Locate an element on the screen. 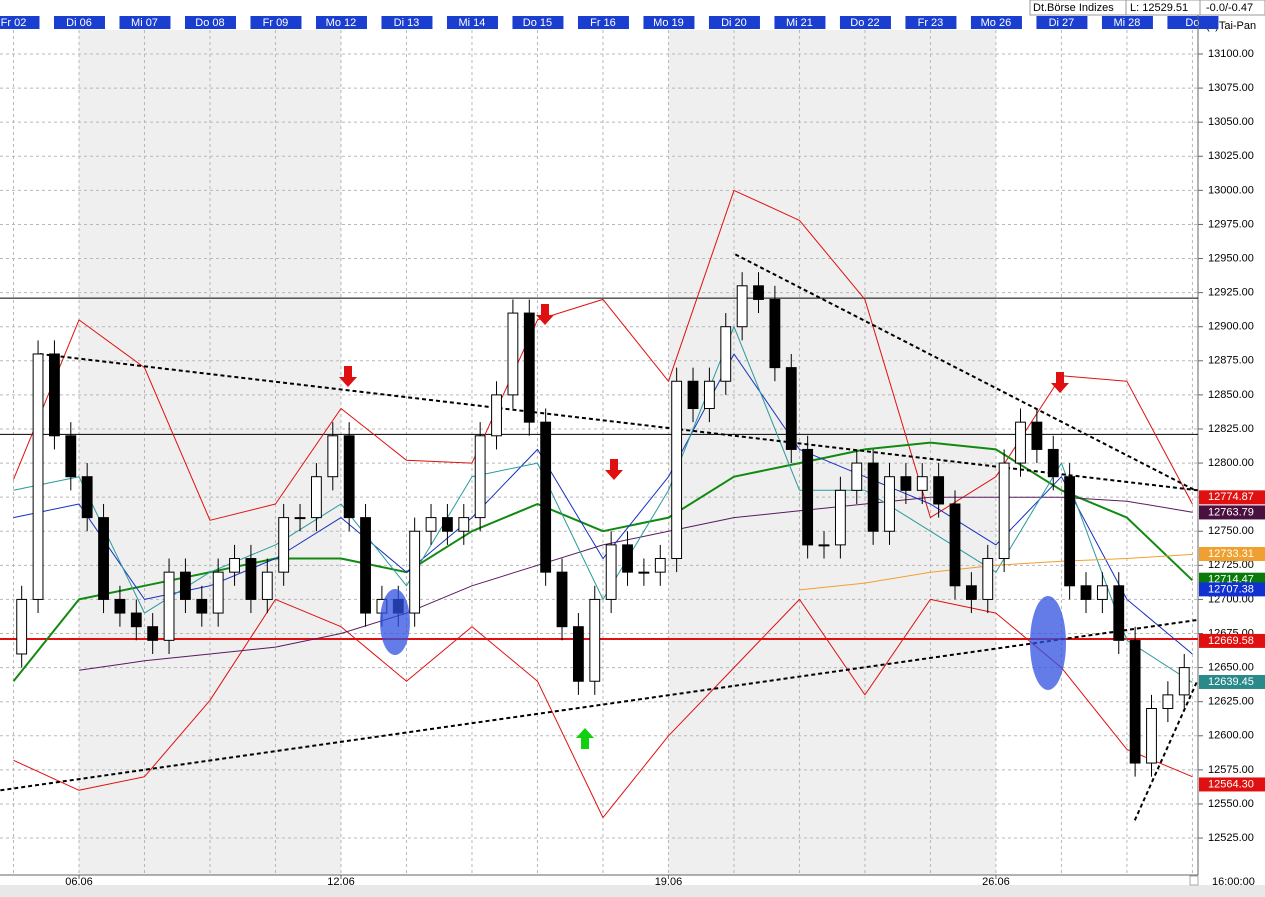 Image resolution: width=1265 pixels, height=897 pixels. x-tick-label: Fr 23 is located at coordinates (931, 23).